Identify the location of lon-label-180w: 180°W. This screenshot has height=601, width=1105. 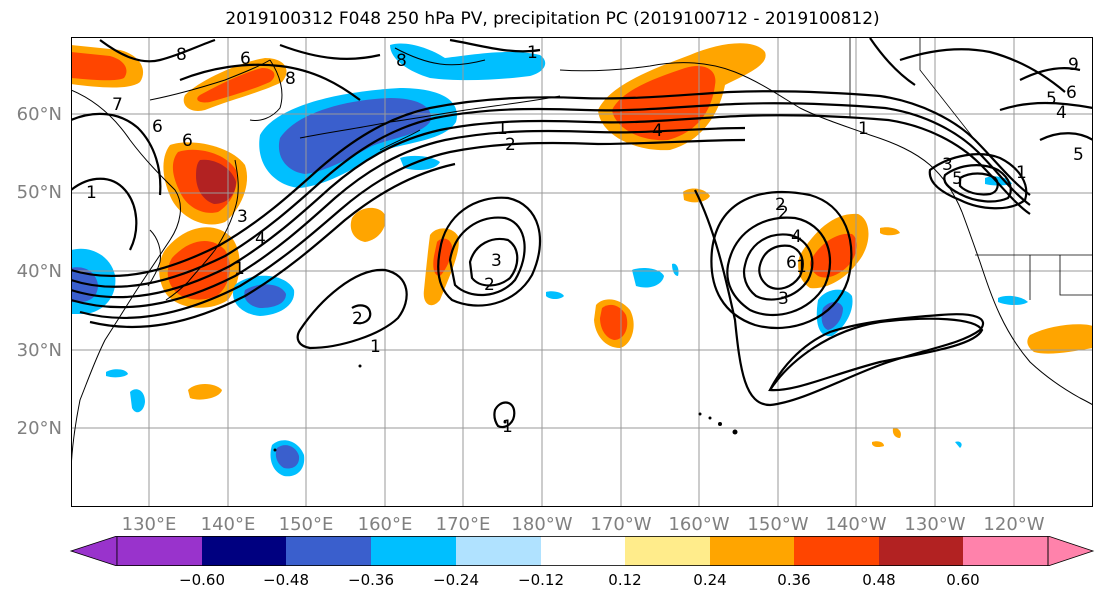
(542, 524).